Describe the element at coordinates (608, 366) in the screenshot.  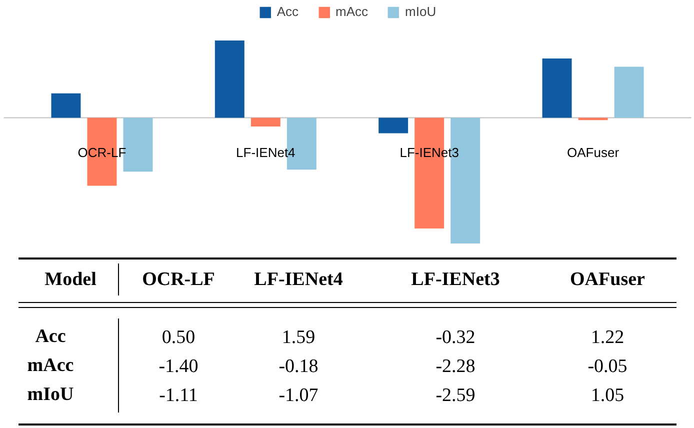
I see `data-label: -0.05` at that location.